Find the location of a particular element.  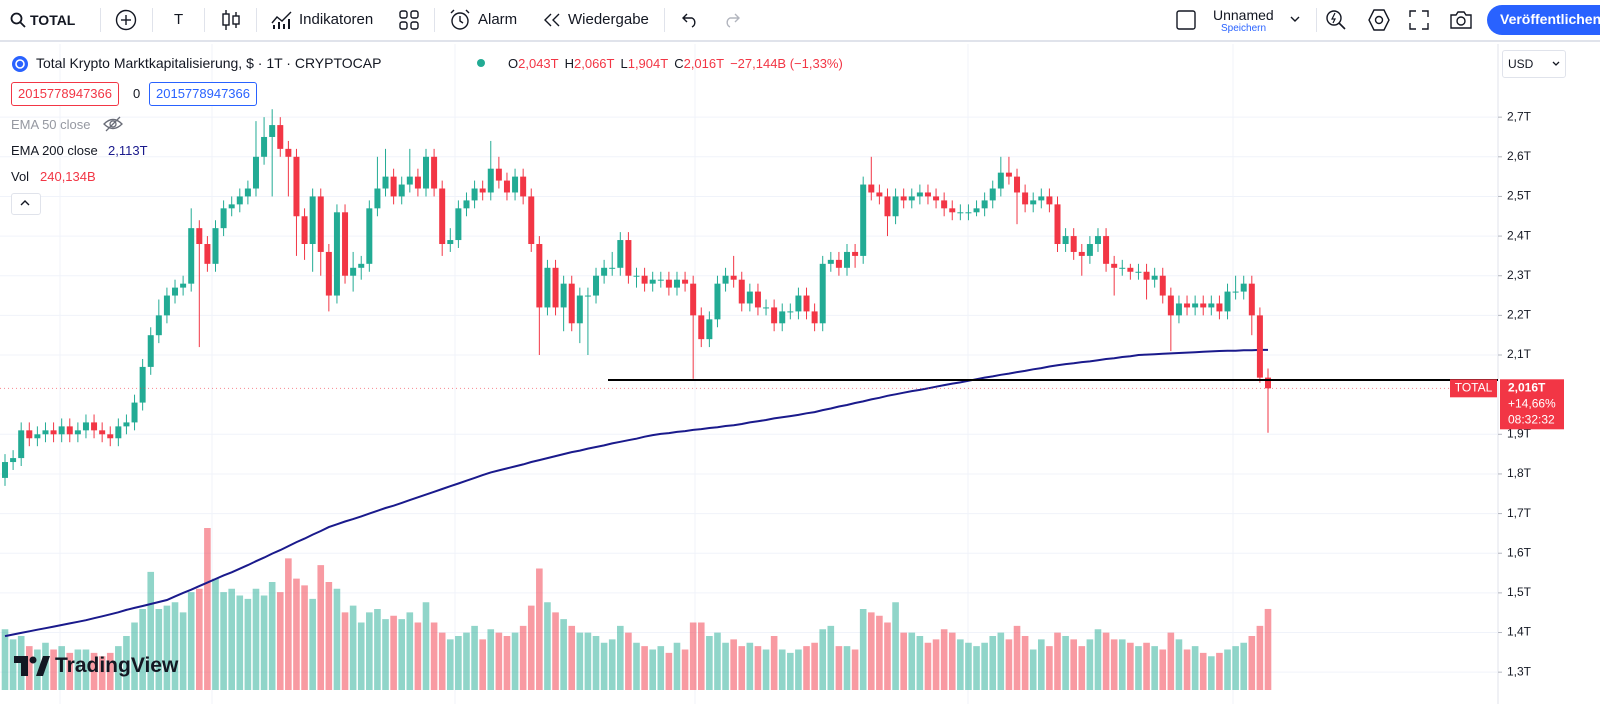

ohlc-key: O is located at coordinates (513, 63).